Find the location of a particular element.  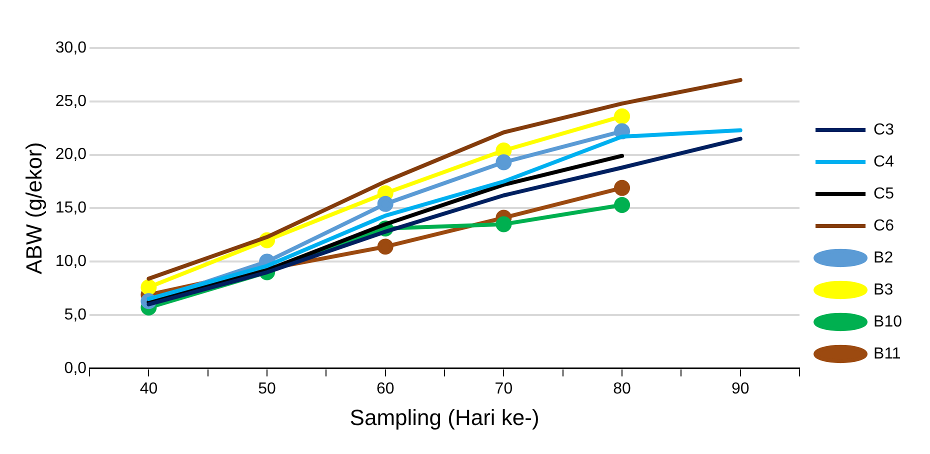

y-tick-label: 30,0 is located at coordinates (71, 47).